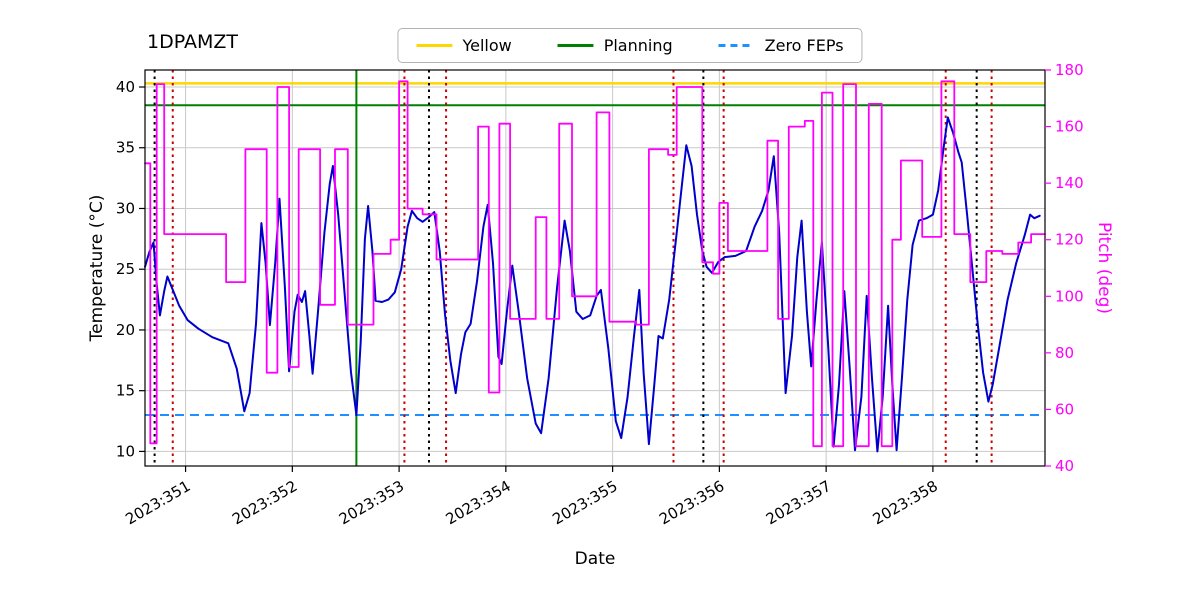 The image size is (1200, 600). Describe the element at coordinates (487, 45) in the screenshot. I see `legend-label-yellow: Yellow` at that location.